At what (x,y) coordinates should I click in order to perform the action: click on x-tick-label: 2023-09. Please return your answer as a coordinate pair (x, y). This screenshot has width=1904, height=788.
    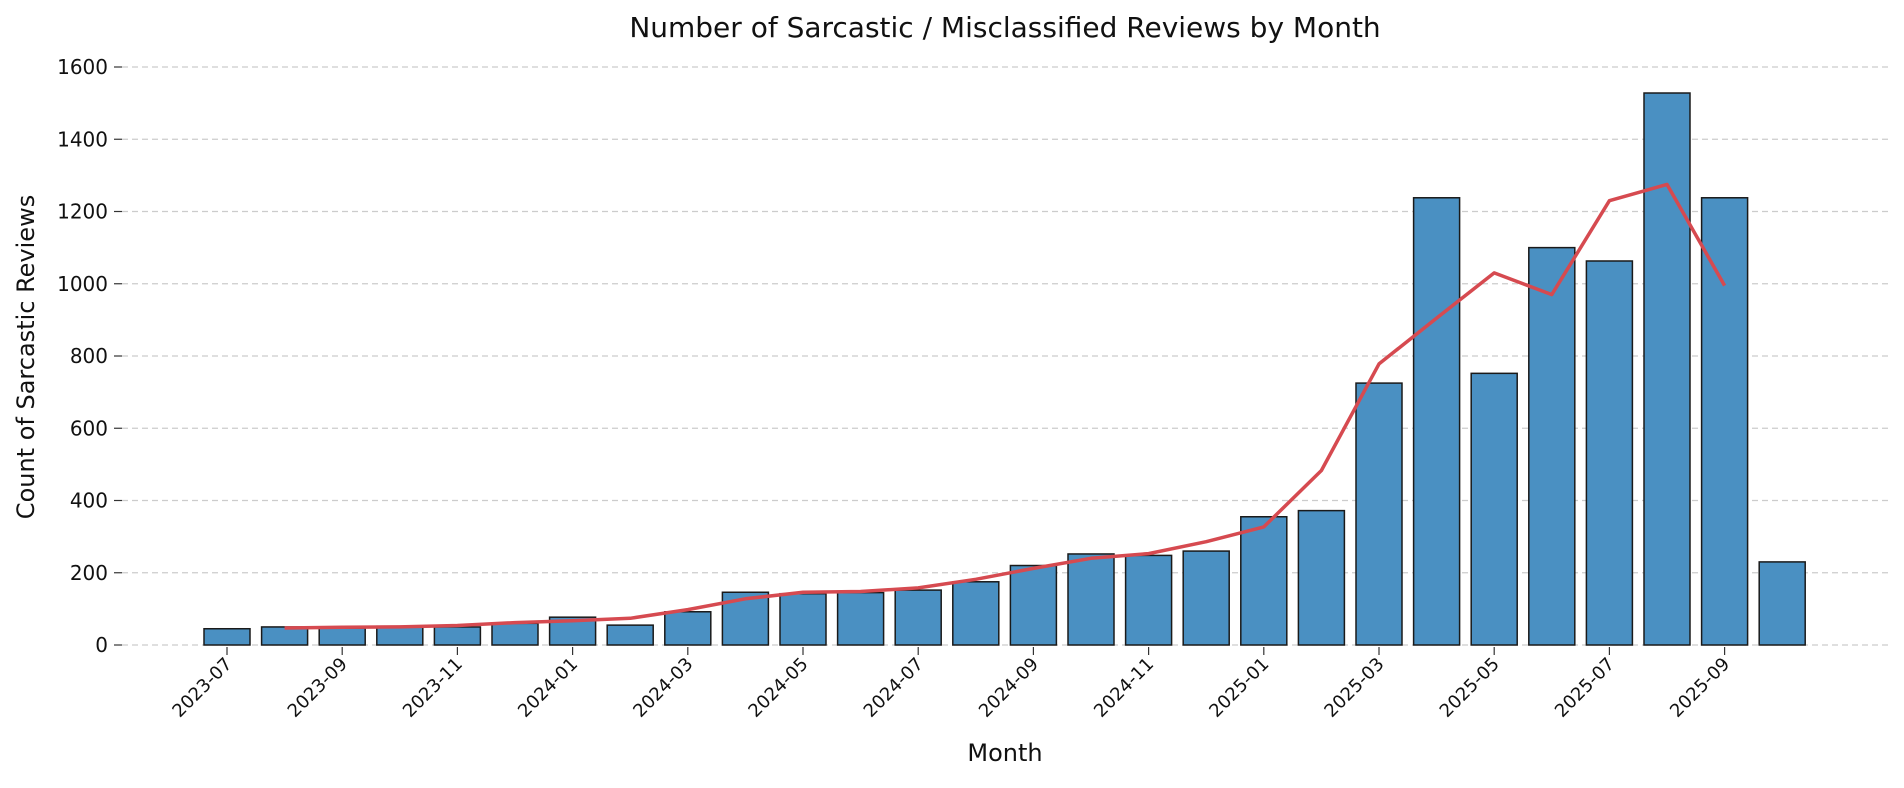
    Looking at the image, I should click on (318, 688).